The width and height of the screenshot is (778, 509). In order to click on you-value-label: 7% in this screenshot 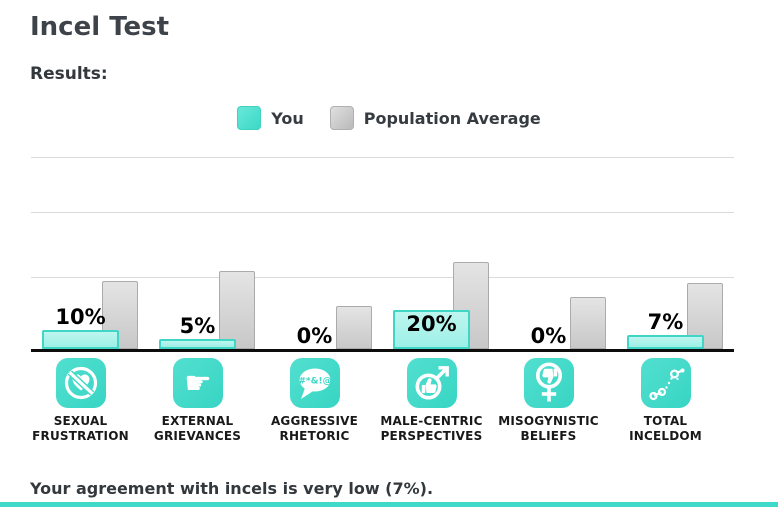, I will do `click(665, 322)`.